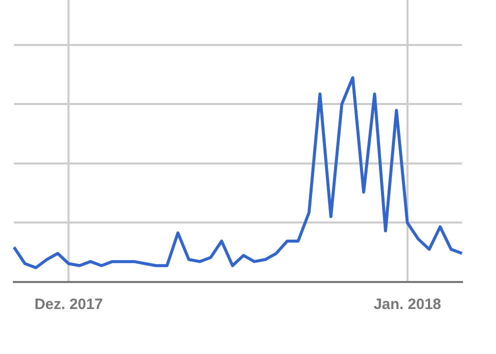 This screenshot has width=496, height=354. I want to click on x-tick-label: Jan. 2018, so click(408, 305).